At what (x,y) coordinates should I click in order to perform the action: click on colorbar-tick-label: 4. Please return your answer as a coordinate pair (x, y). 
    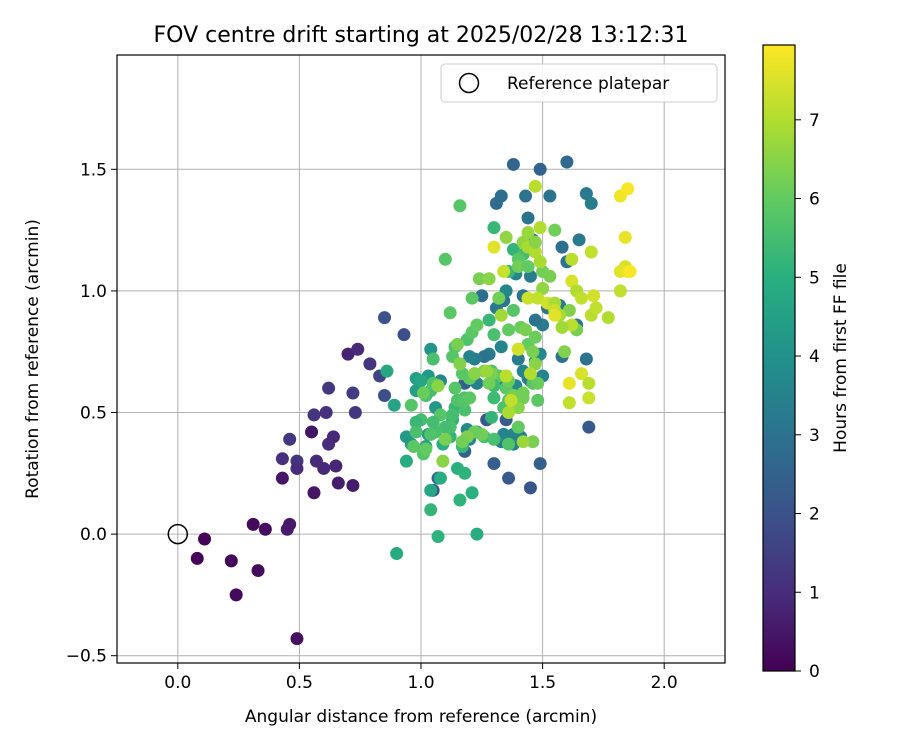
    Looking at the image, I should click on (814, 357).